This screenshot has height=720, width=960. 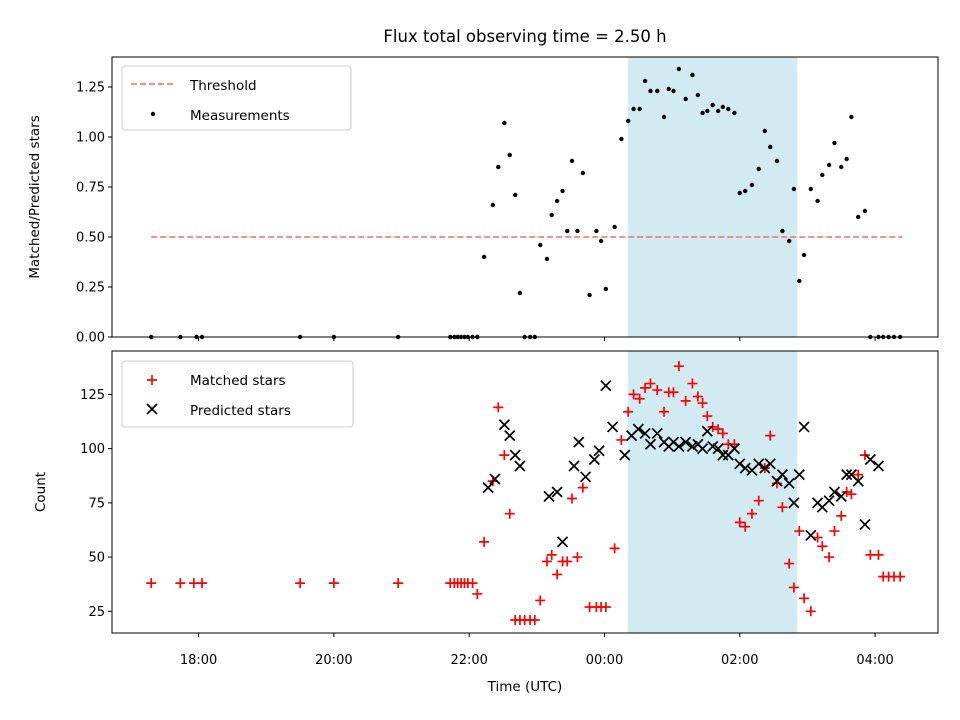 I want to click on legend-matched-swatch, so click(x=152, y=380).